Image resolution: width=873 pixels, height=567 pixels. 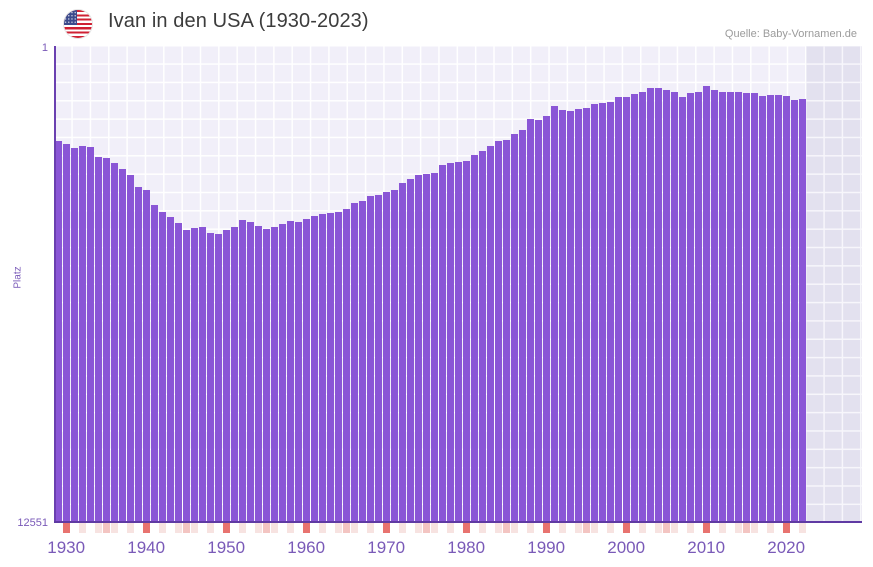 I want to click on x-axis-tick-label: 1970, so click(x=386, y=547).